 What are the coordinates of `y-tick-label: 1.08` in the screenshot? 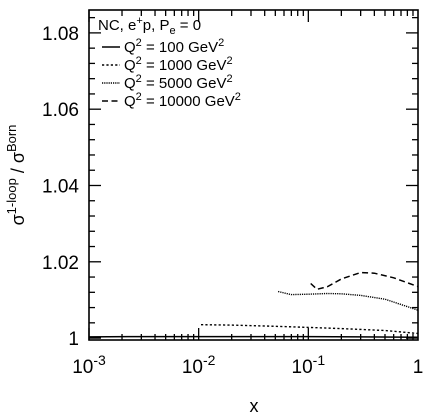 It's located at (60, 34).